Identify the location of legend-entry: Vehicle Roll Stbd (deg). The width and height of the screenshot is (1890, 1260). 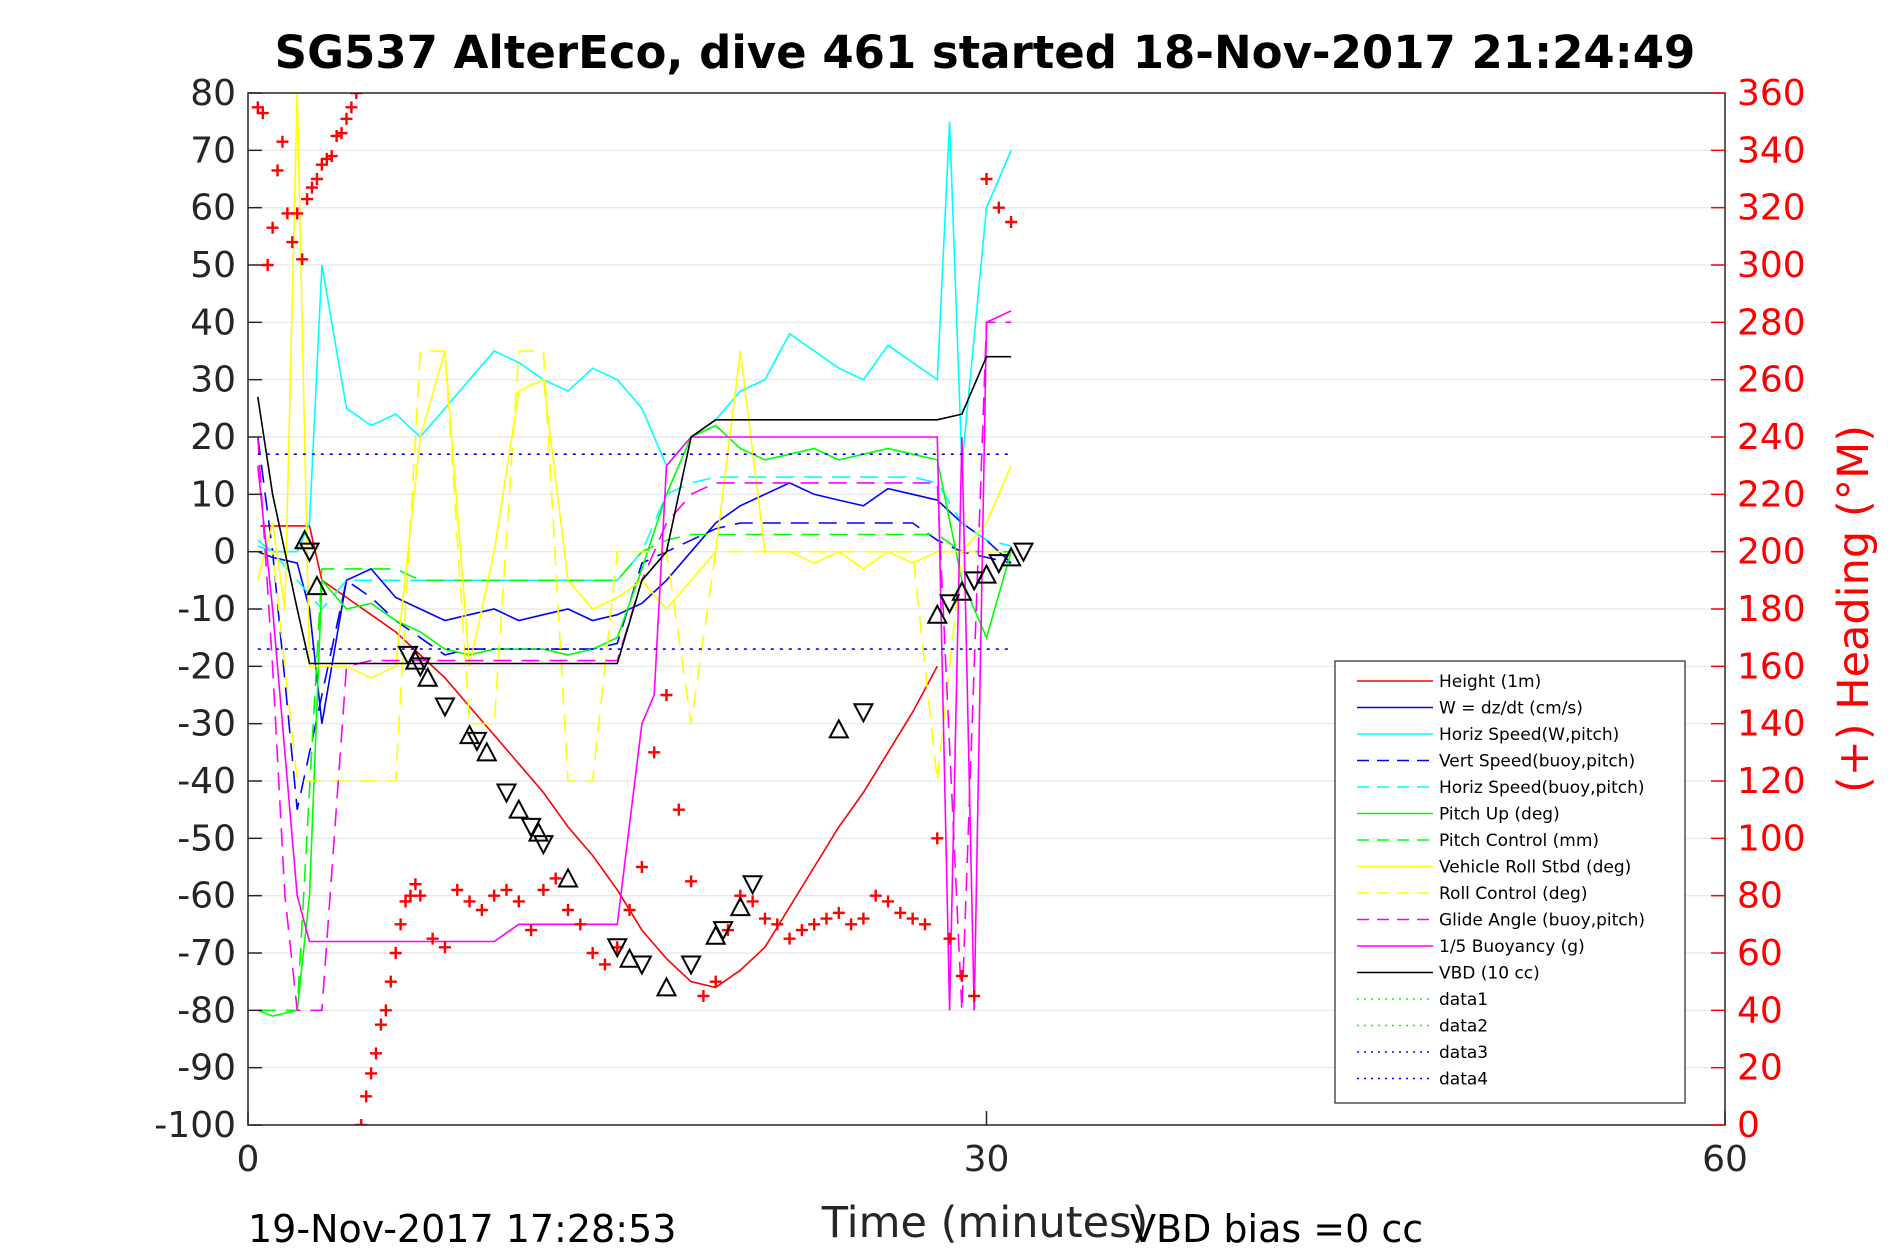
(1535, 868).